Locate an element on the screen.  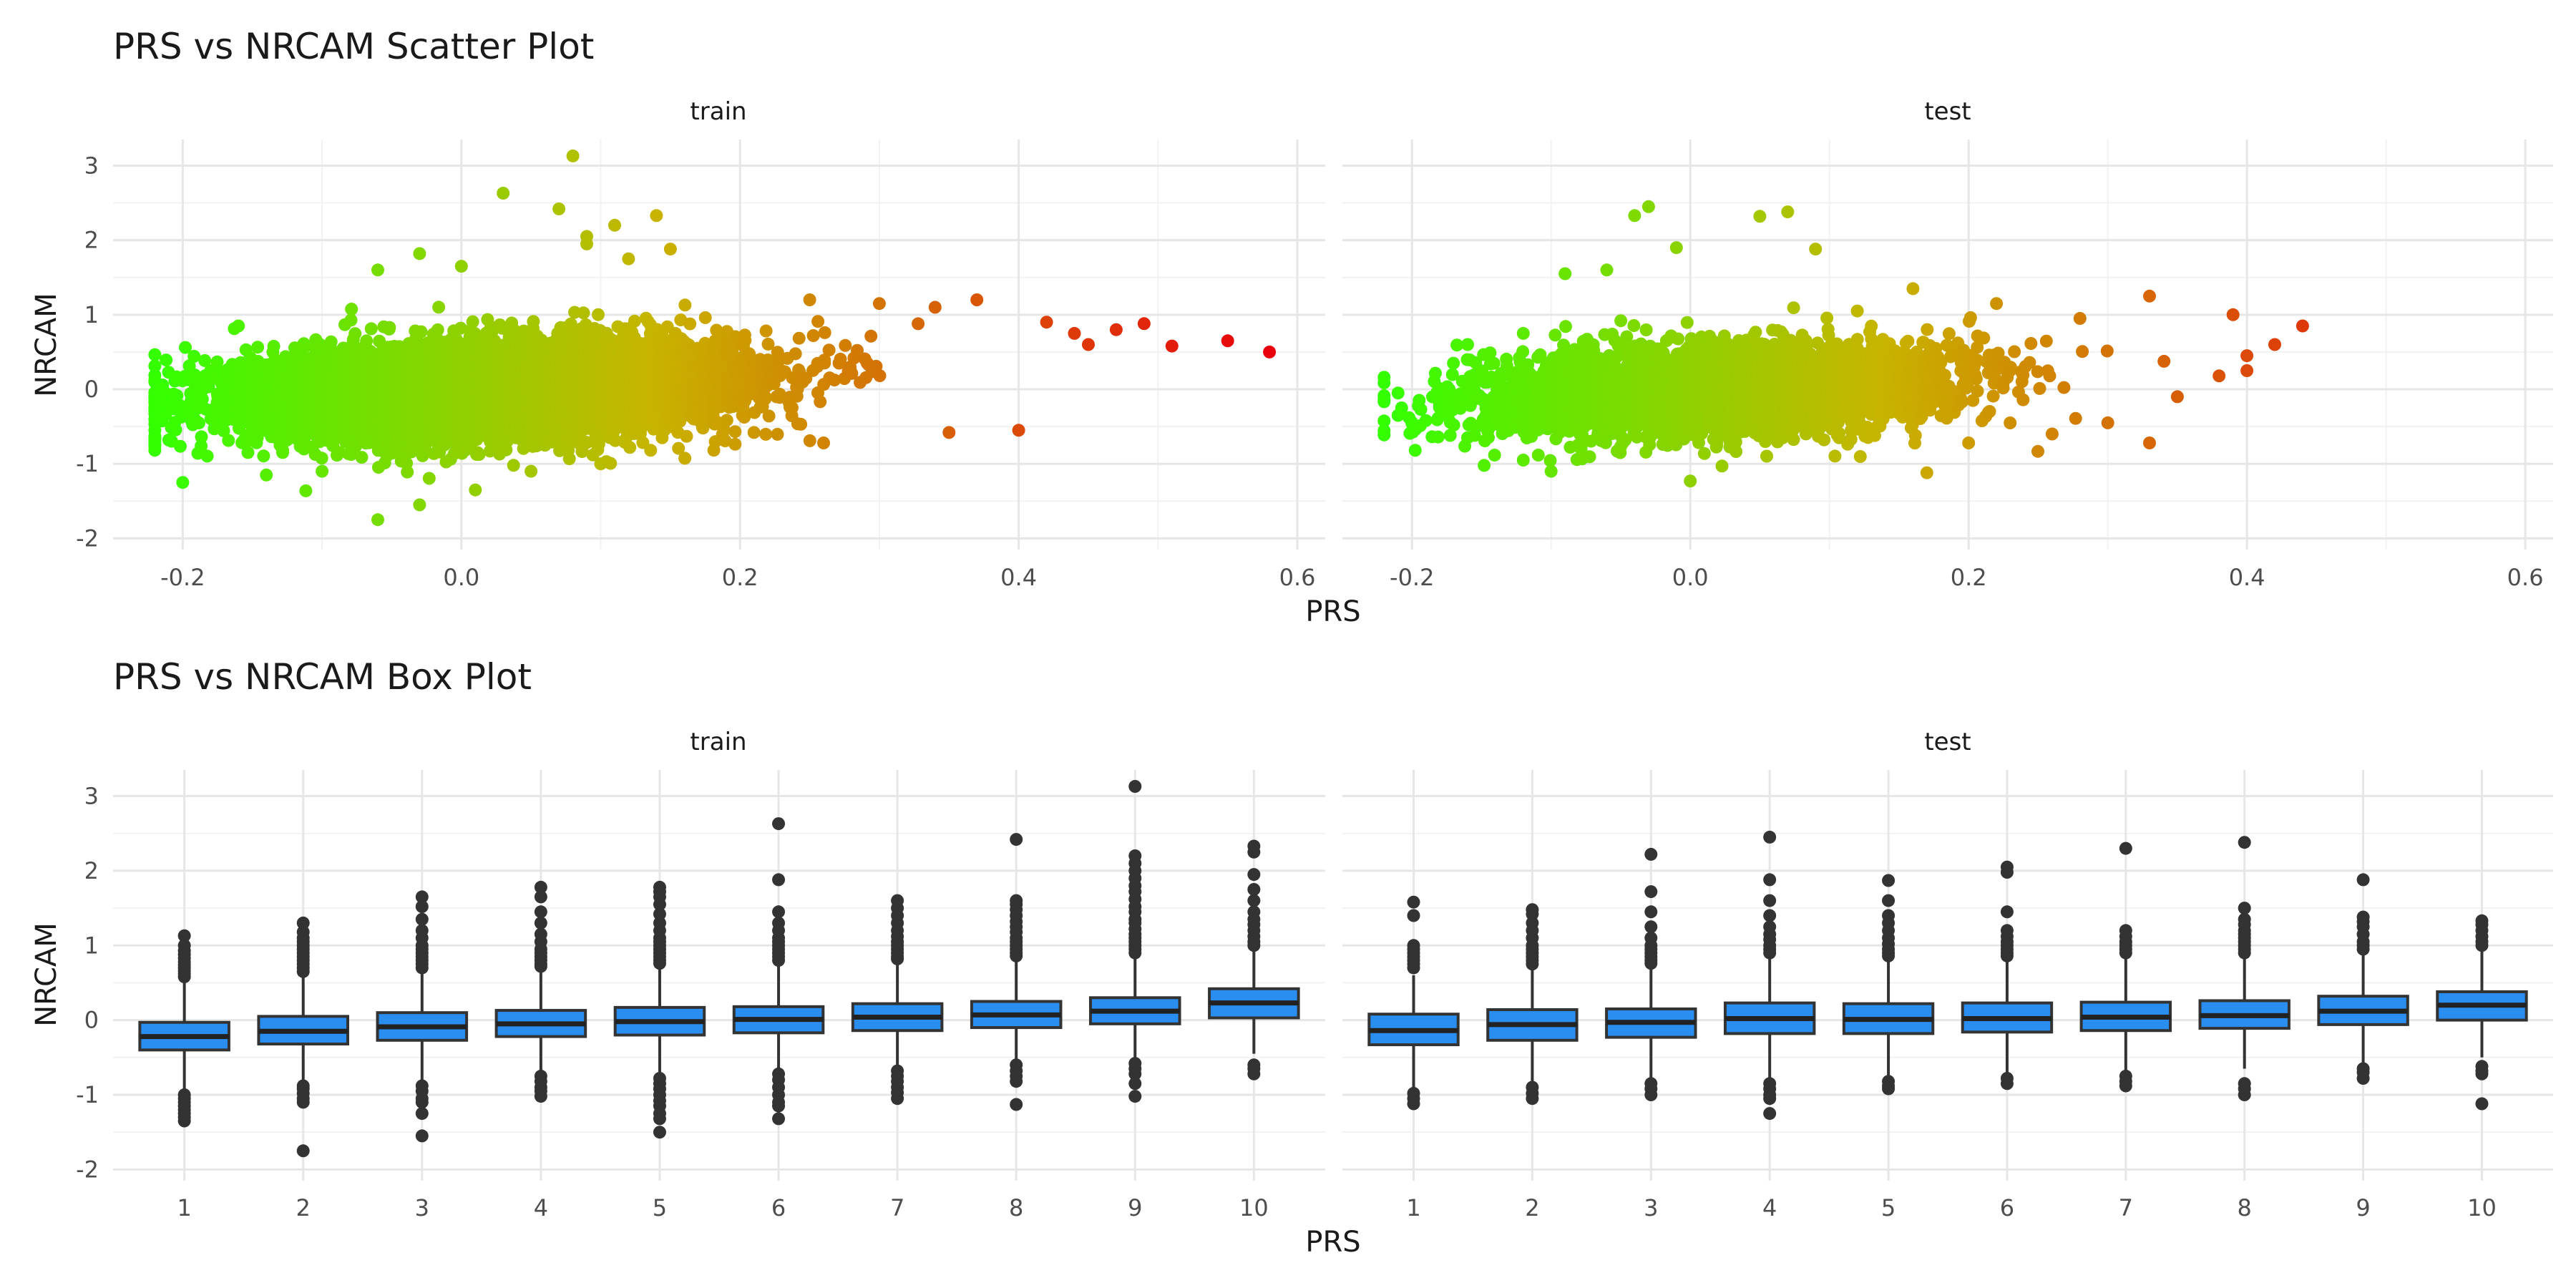
scatter-plot-title: PRS vs NRCAM Scatter Plot is located at coordinates (353, 46).